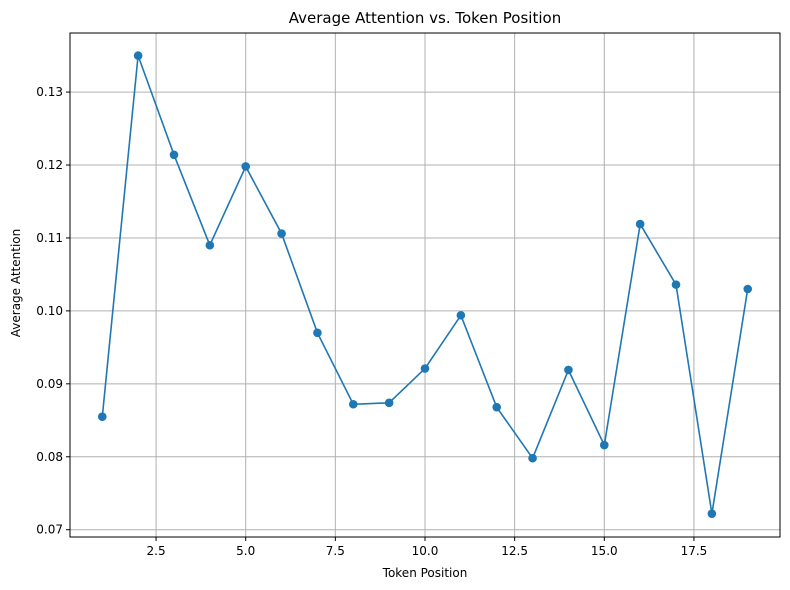  I want to click on y-tick-label: 0.10, so click(49, 311).